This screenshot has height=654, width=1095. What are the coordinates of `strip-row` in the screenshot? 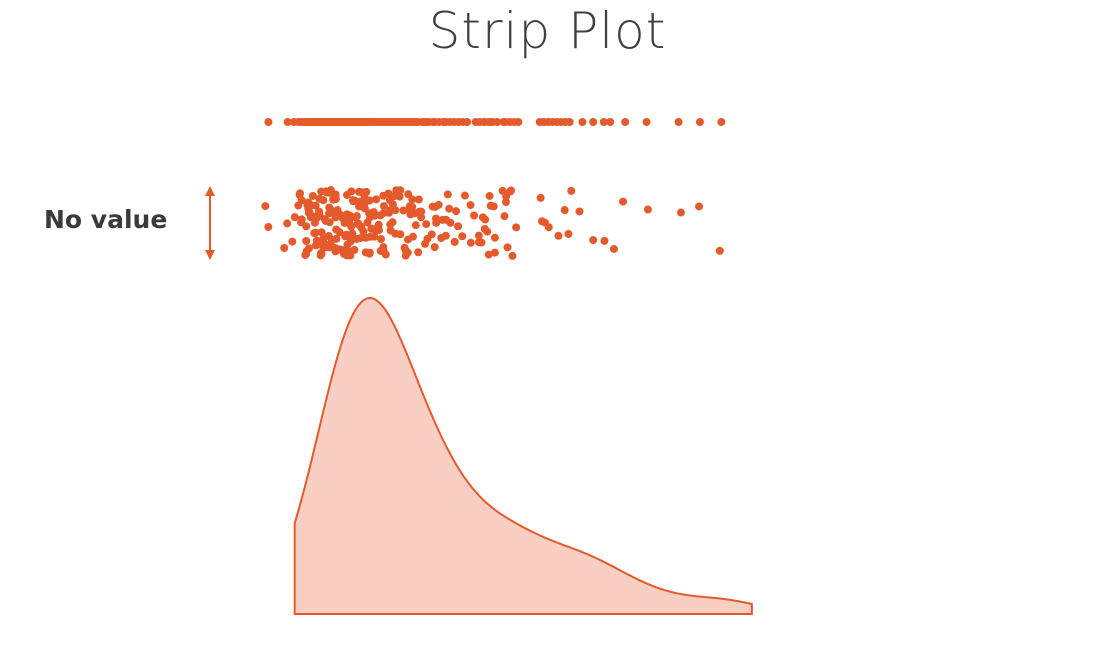 It's located at (495, 122).